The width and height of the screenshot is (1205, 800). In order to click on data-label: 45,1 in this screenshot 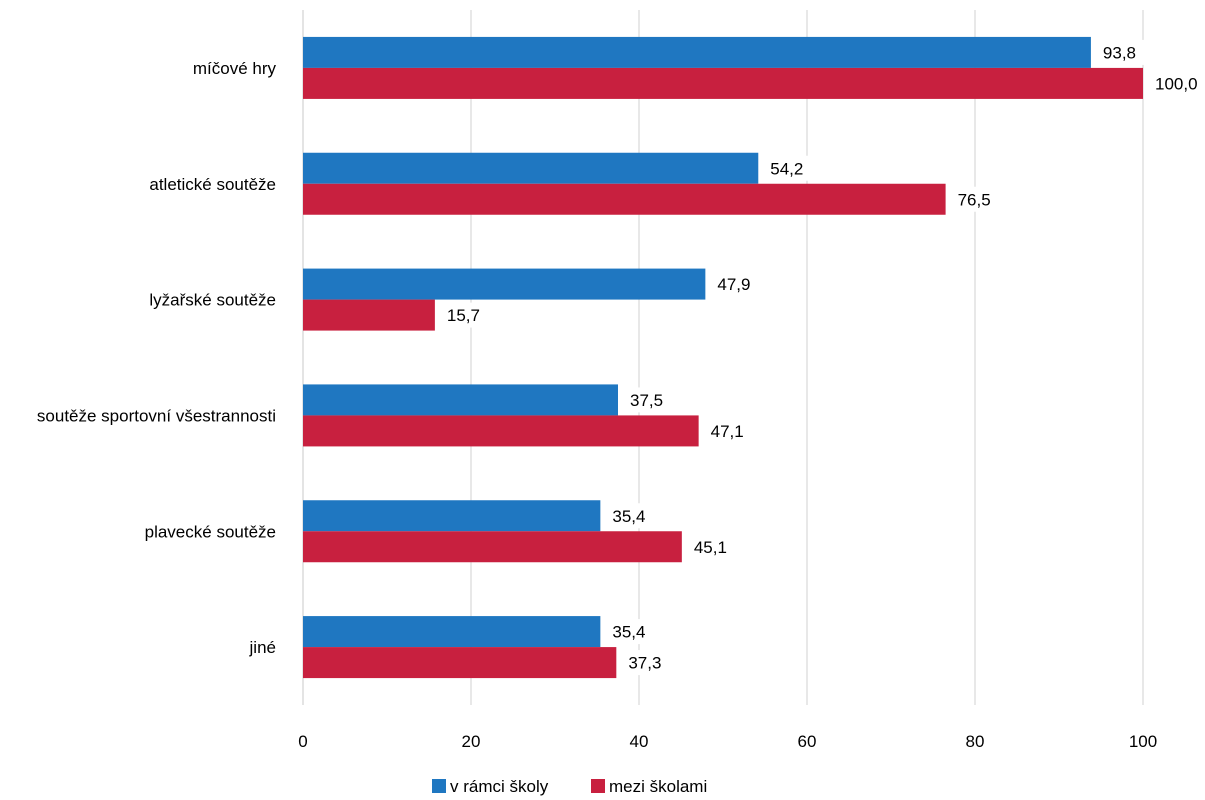, I will do `click(710, 547)`.